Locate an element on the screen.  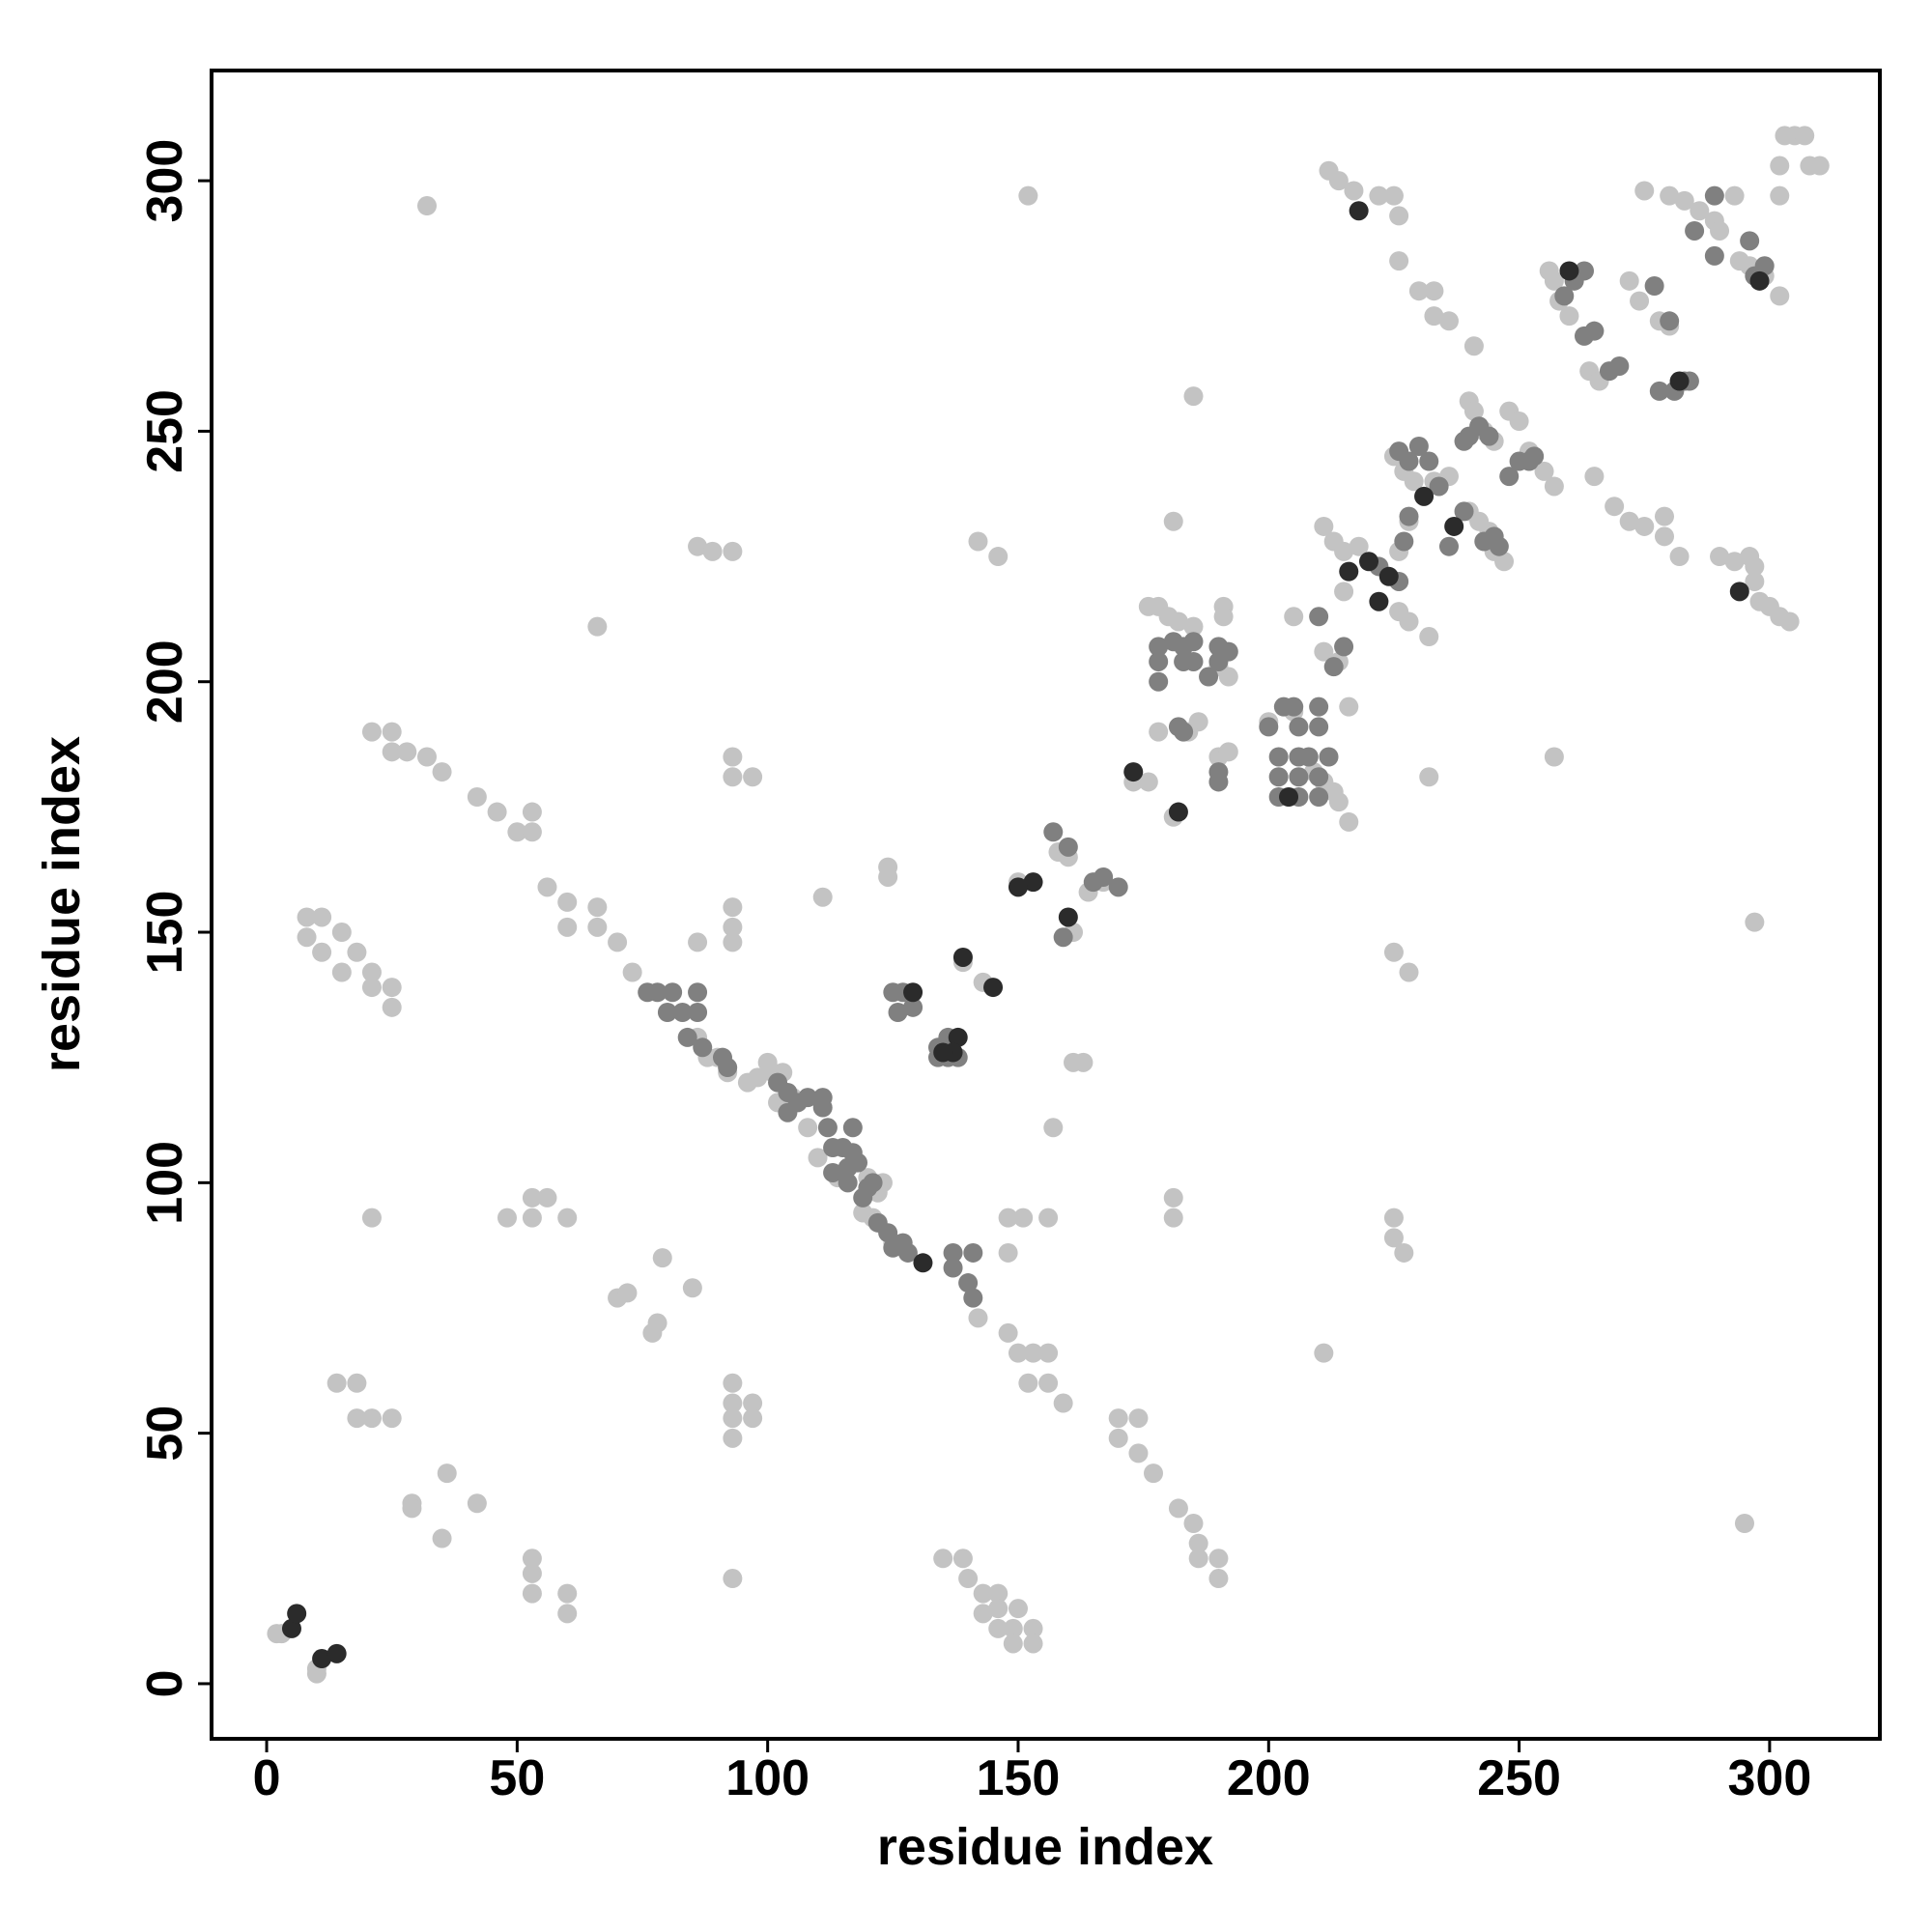
x-tick-label: 150 is located at coordinates (1019, 1778).